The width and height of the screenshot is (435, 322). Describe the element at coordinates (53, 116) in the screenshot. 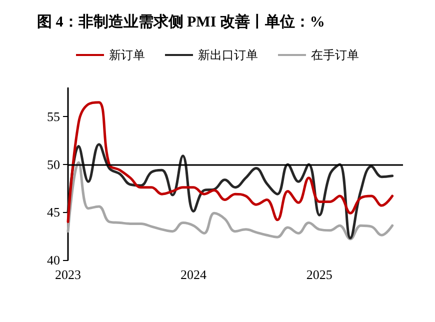

I see `y-tick-label: 55` at that location.